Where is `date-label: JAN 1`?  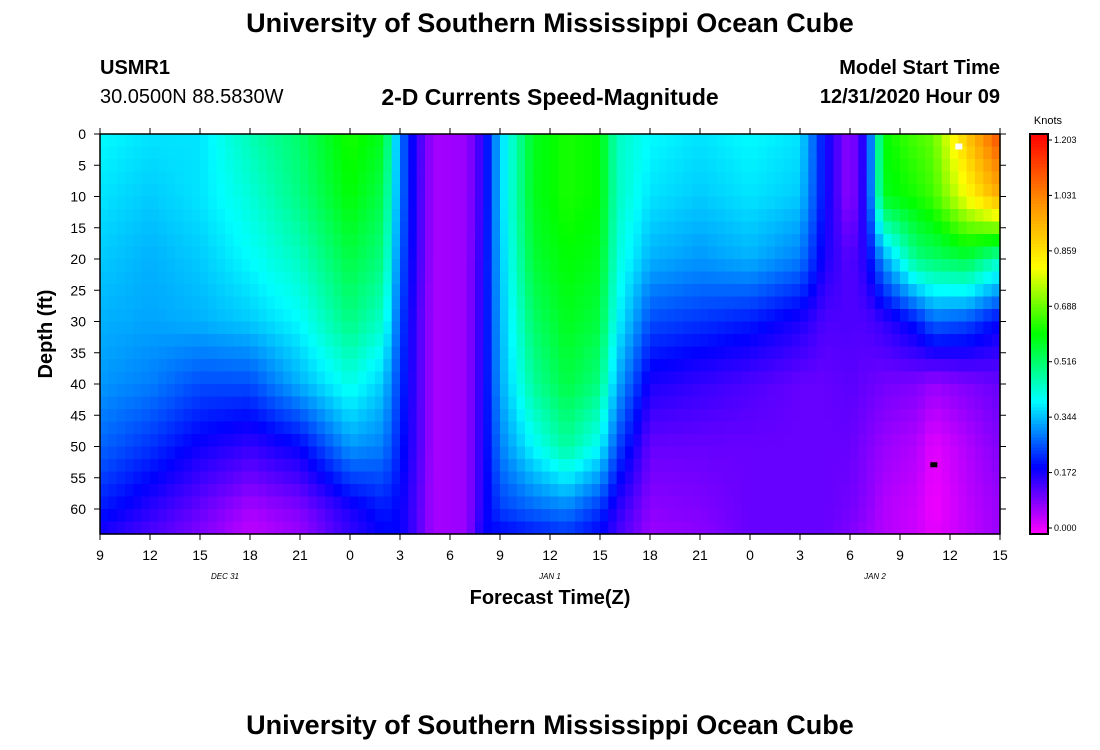
date-label: JAN 1 is located at coordinates (549, 576).